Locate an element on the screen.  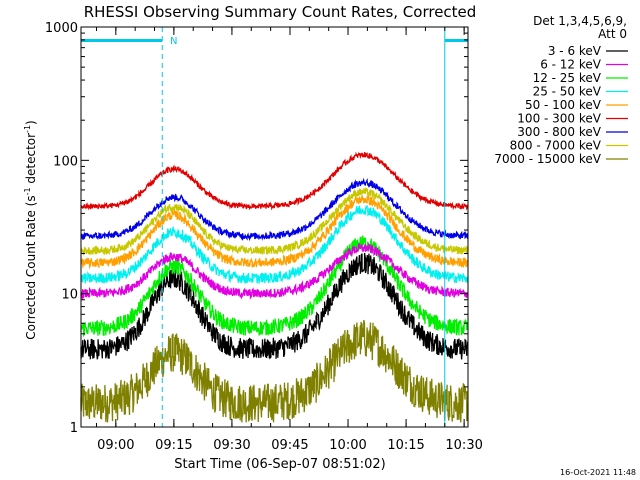
footer-date: 16-Oct-2021 11:48 is located at coordinates (598, 472).